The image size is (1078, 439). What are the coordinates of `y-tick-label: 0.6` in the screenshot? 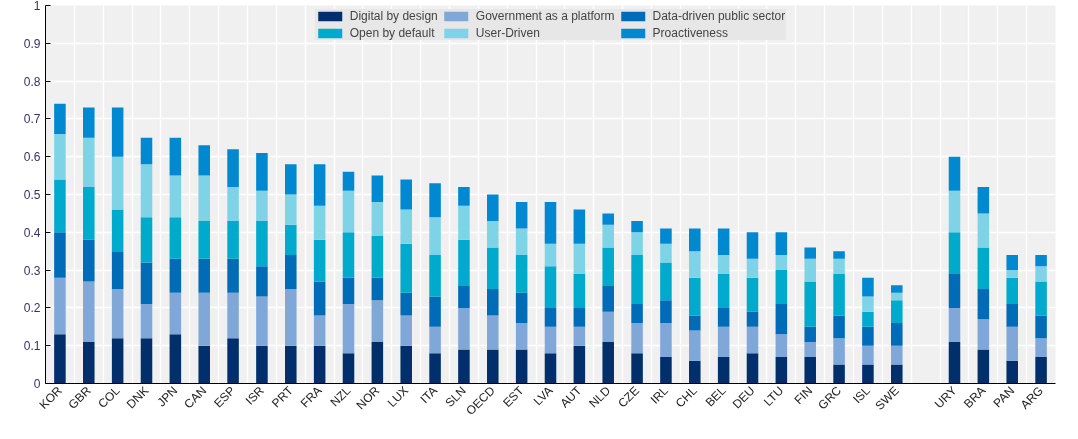 It's located at (32, 157).